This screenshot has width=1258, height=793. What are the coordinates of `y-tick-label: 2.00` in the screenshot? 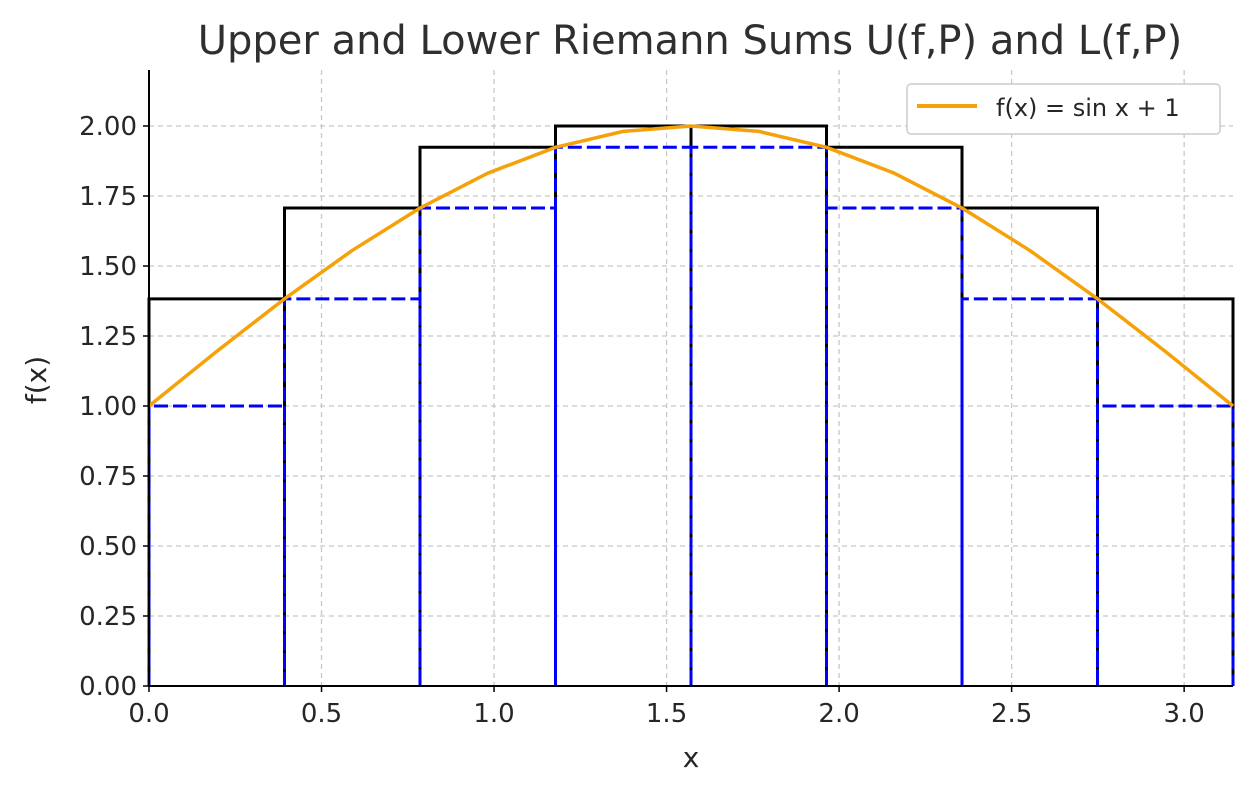 It's located at (108, 127).